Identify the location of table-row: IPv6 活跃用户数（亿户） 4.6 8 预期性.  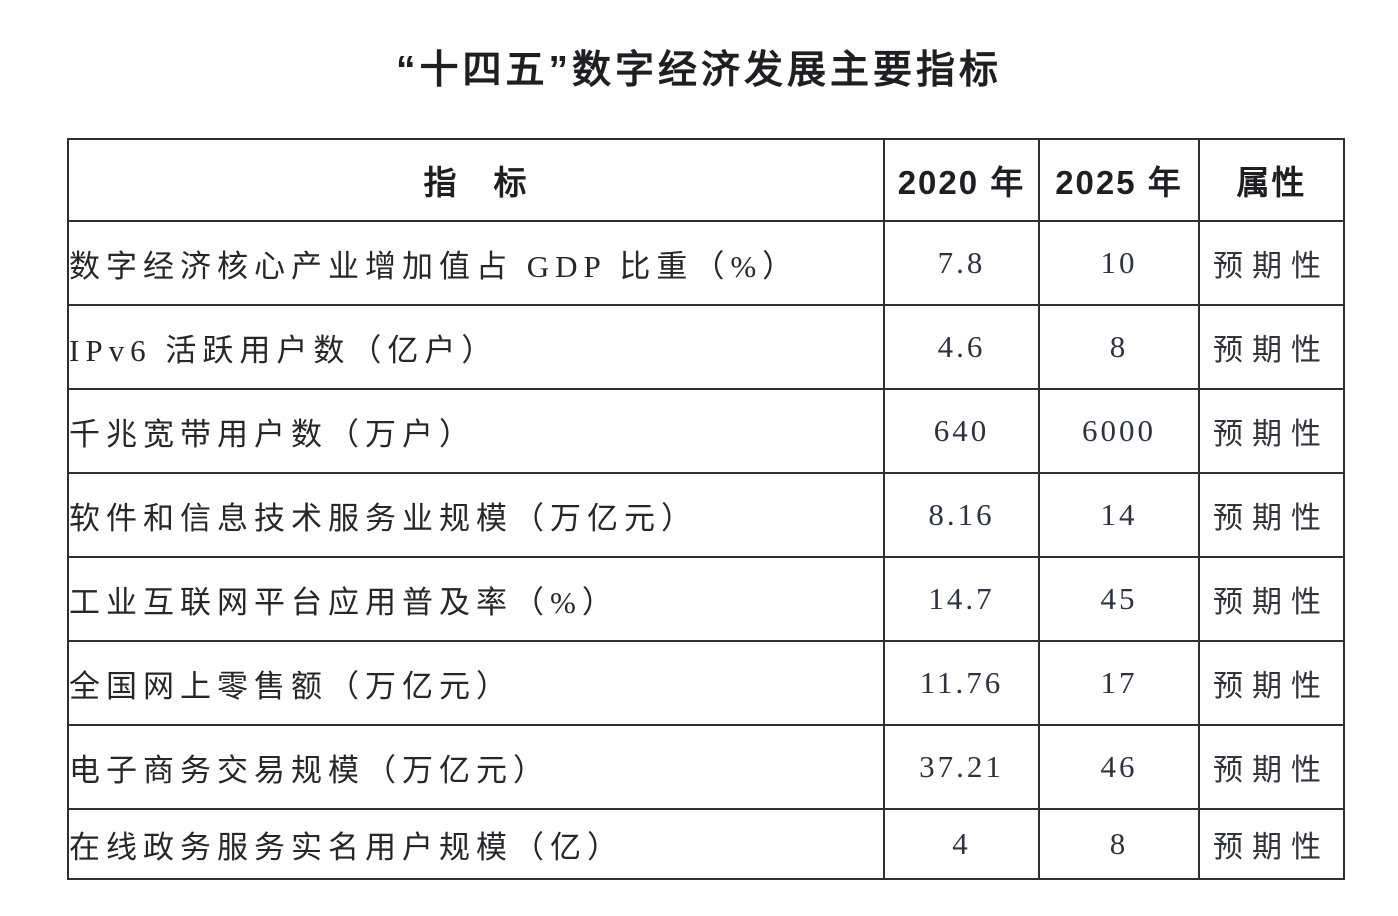
(706, 347).